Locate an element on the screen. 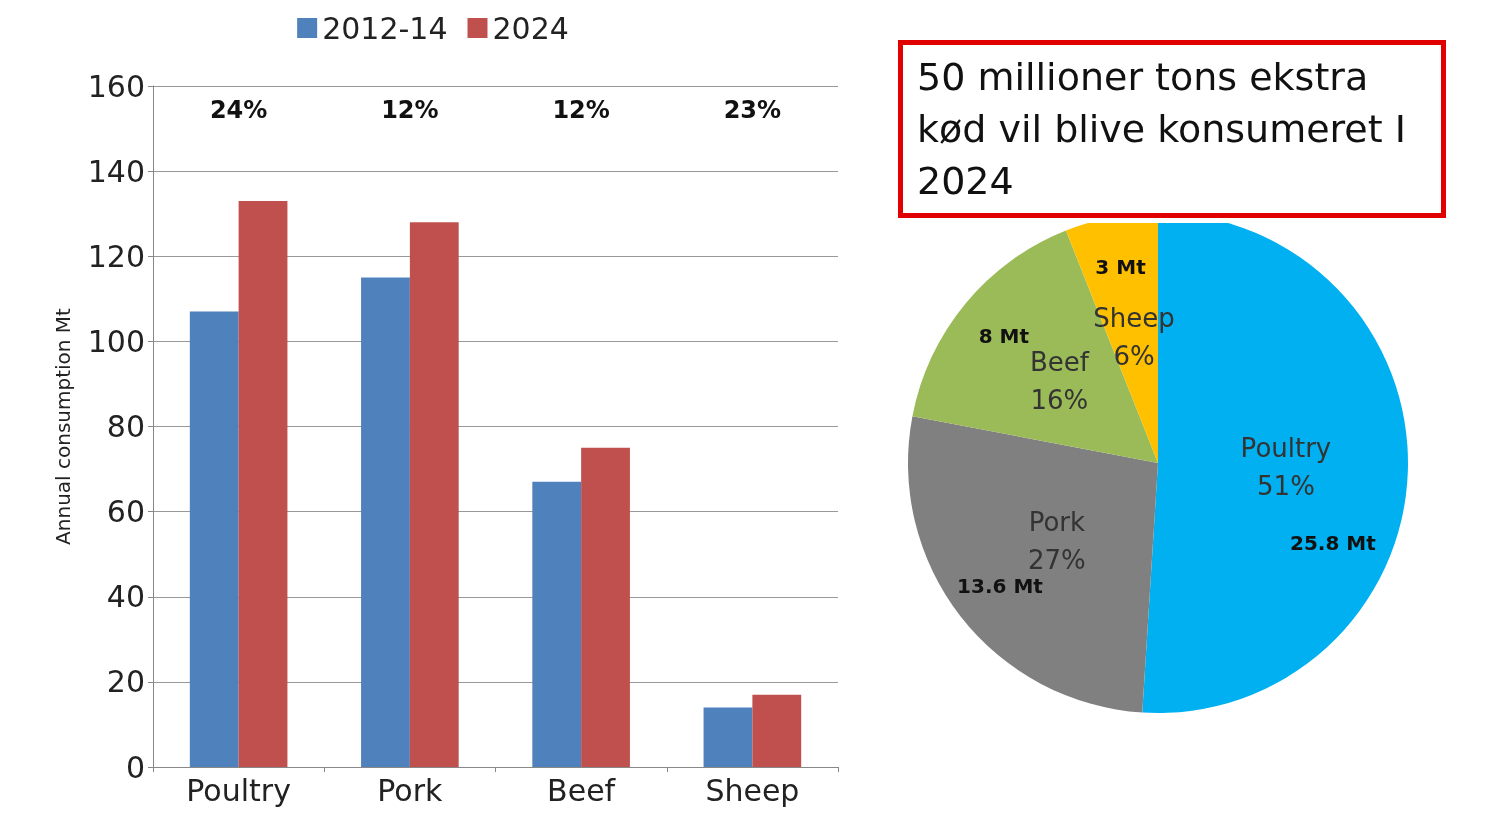  data-label: 6% is located at coordinates (1134, 356).